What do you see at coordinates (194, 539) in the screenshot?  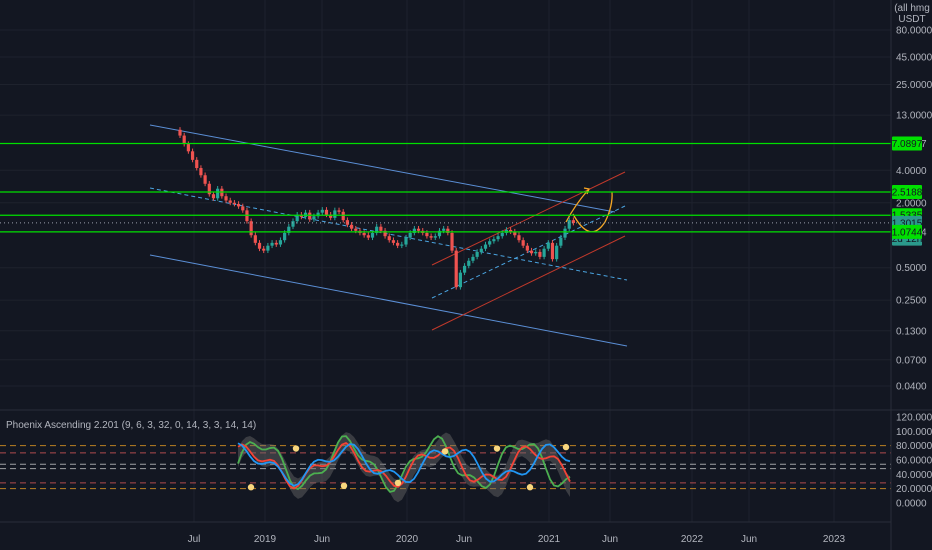 I see `time-tick-label: Jul` at bounding box center [194, 539].